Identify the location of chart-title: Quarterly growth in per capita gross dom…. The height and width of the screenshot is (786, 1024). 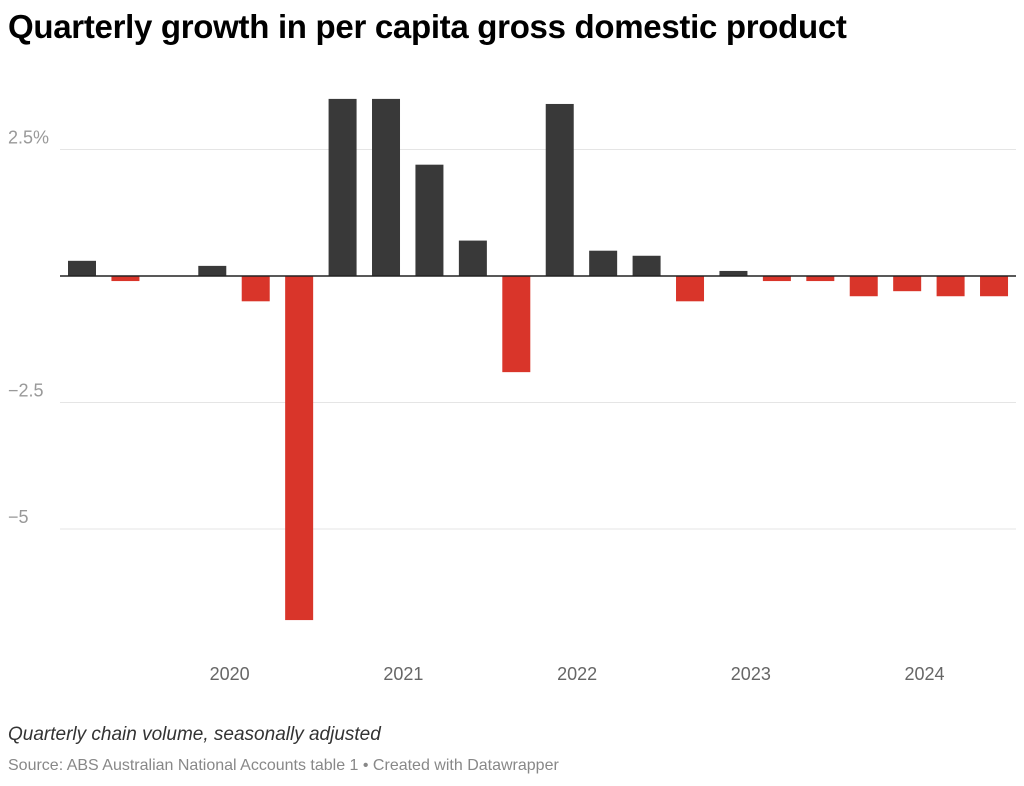
(427, 26).